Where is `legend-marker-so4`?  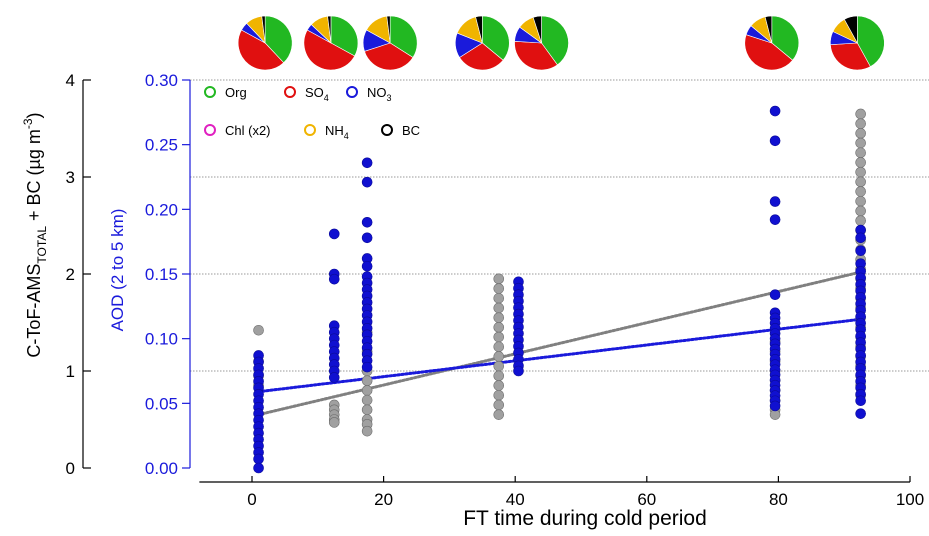 legend-marker-so4 is located at coordinates (290, 92).